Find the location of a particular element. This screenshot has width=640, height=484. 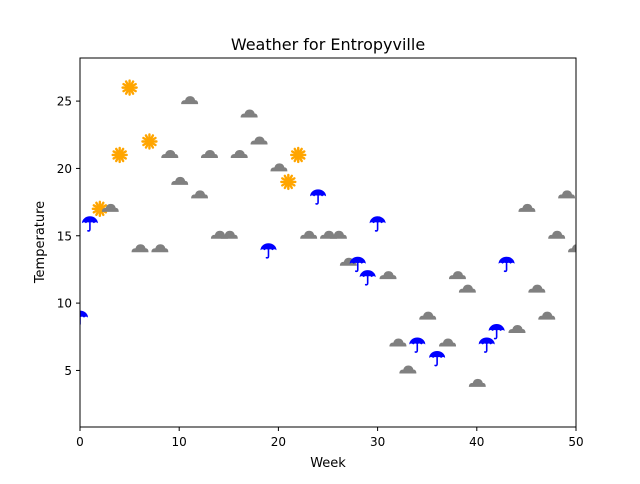

y-tick: 20 is located at coordinates (68, 169).